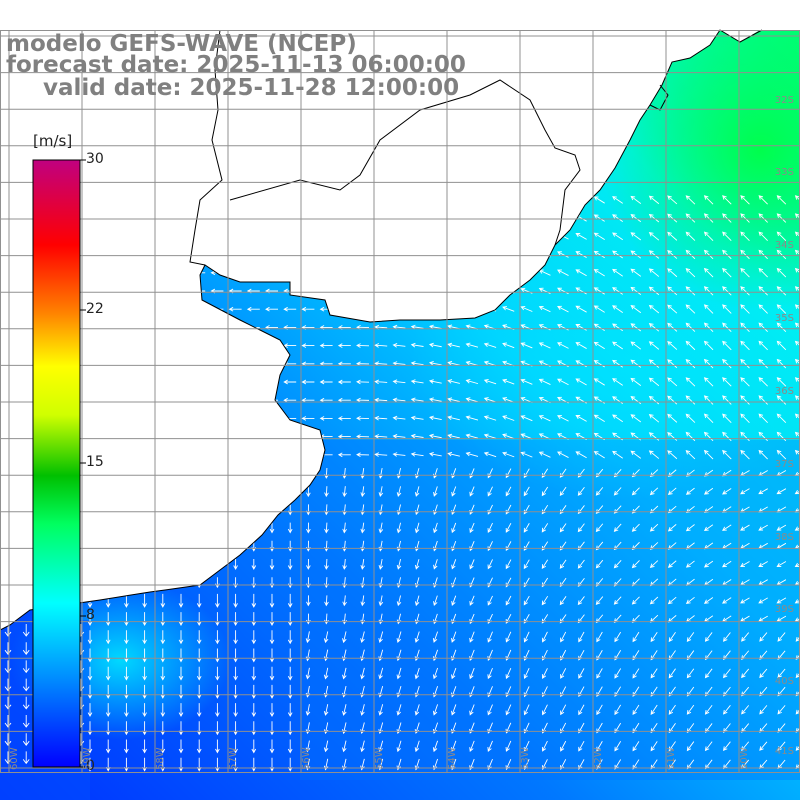  I want to click on title-valid-date: valid date: 2025-11-28 12:00:00, so click(251, 88).